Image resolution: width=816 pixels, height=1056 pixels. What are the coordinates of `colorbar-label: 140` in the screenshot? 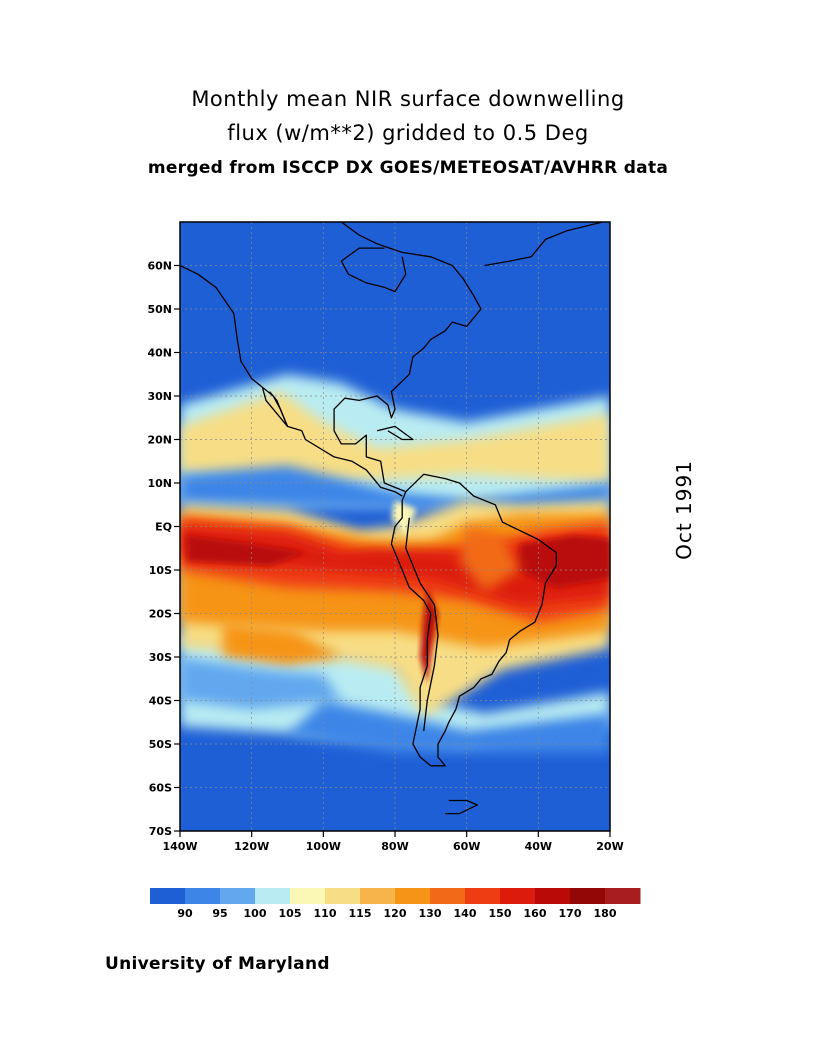 It's located at (465, 913).